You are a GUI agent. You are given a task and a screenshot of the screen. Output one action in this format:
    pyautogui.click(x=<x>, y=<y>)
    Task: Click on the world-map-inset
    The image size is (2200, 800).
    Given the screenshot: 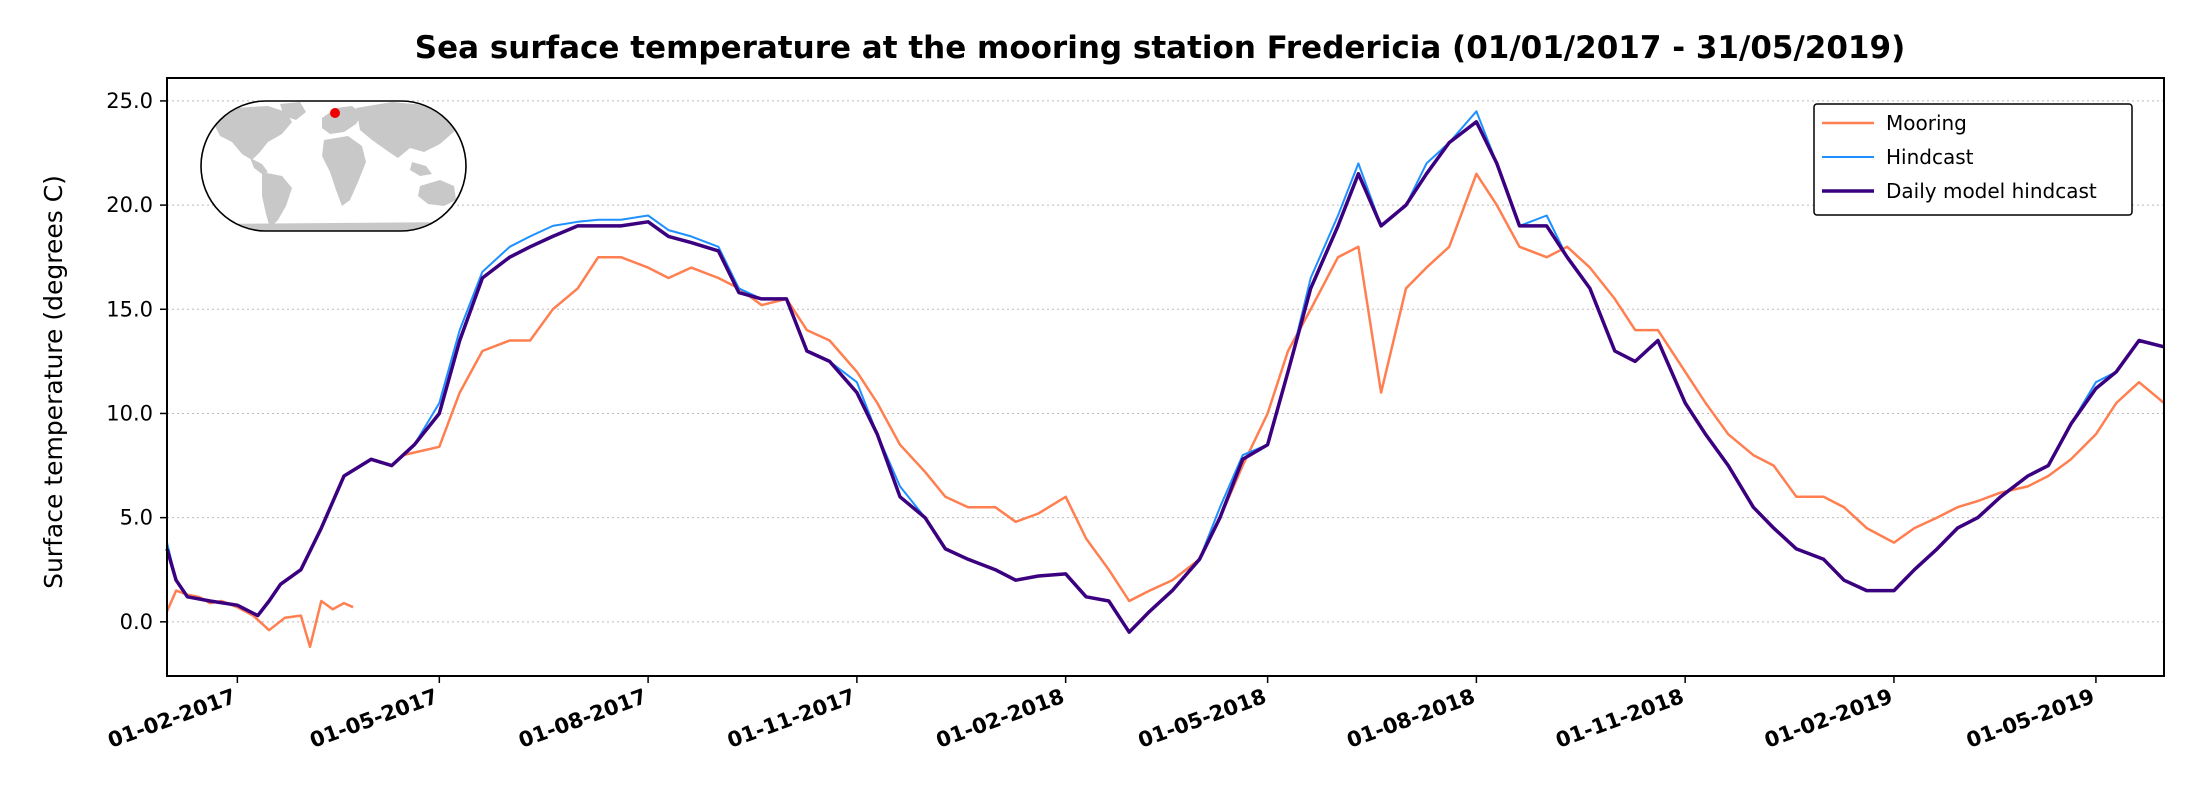 What is the action you would take?
    pyautogui.click(x=333, y=166)
    